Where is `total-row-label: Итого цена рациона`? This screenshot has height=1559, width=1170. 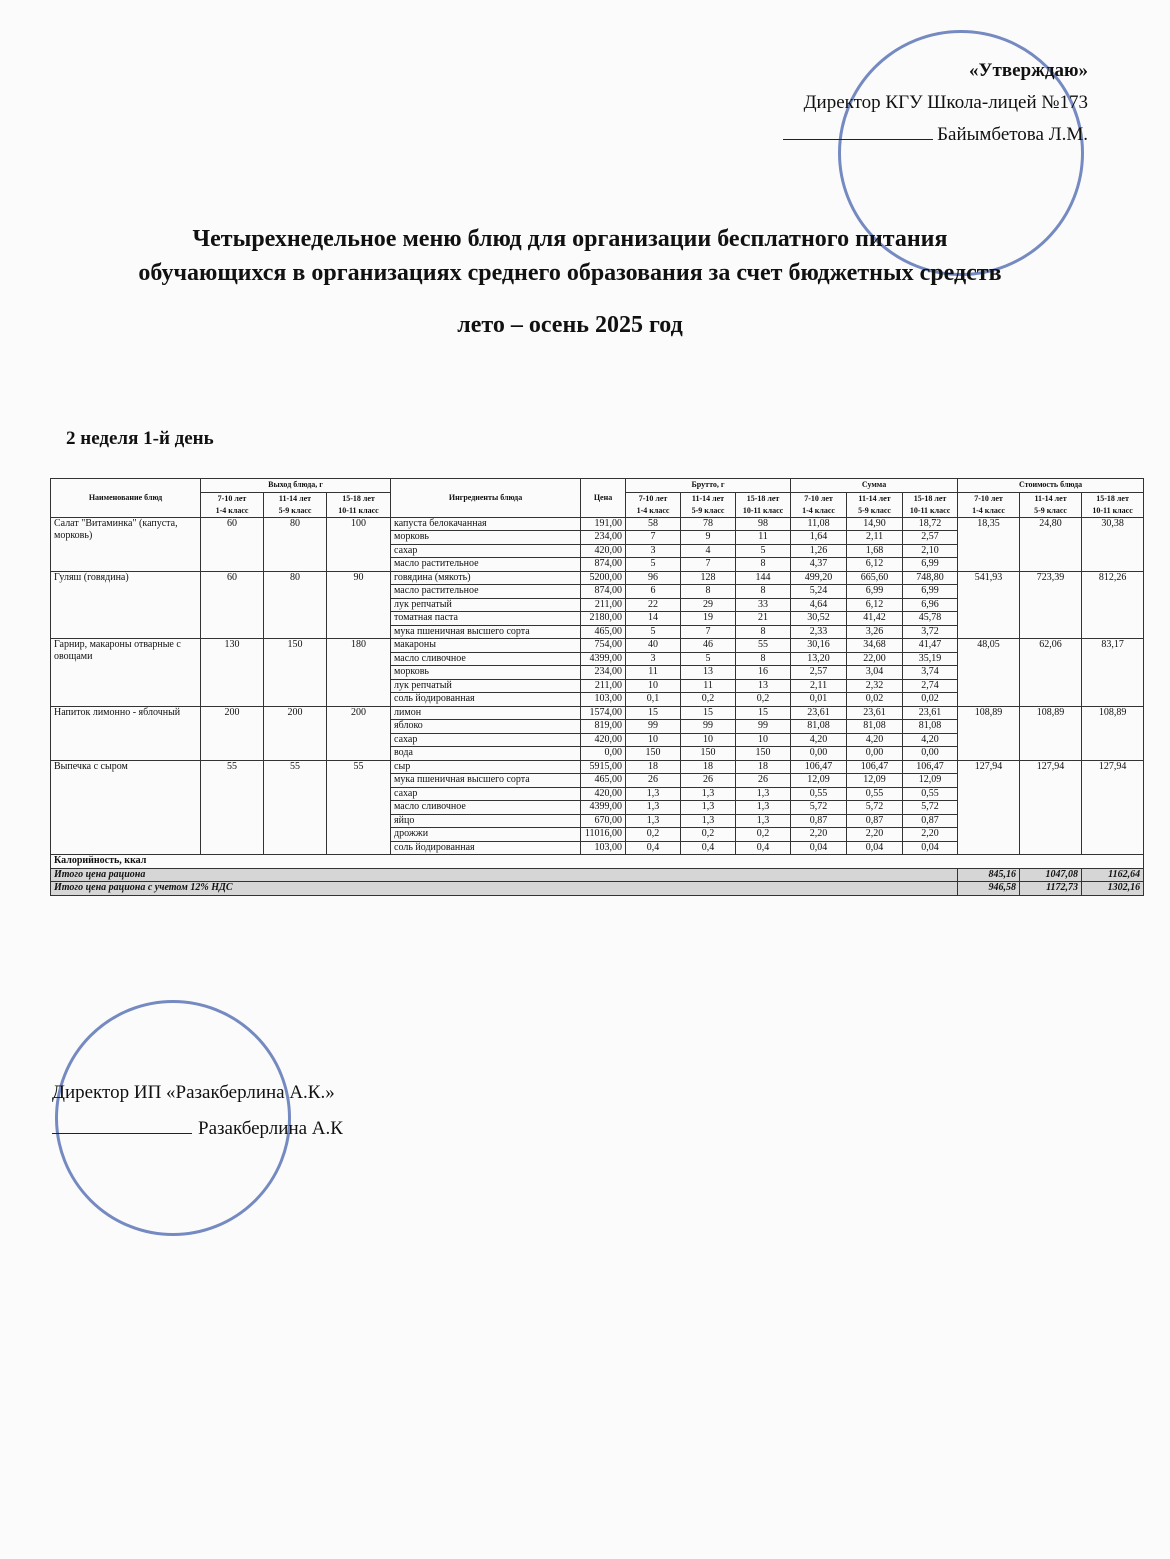
total-row-label: Итого цена рациона is located at coordinates (504, 874).